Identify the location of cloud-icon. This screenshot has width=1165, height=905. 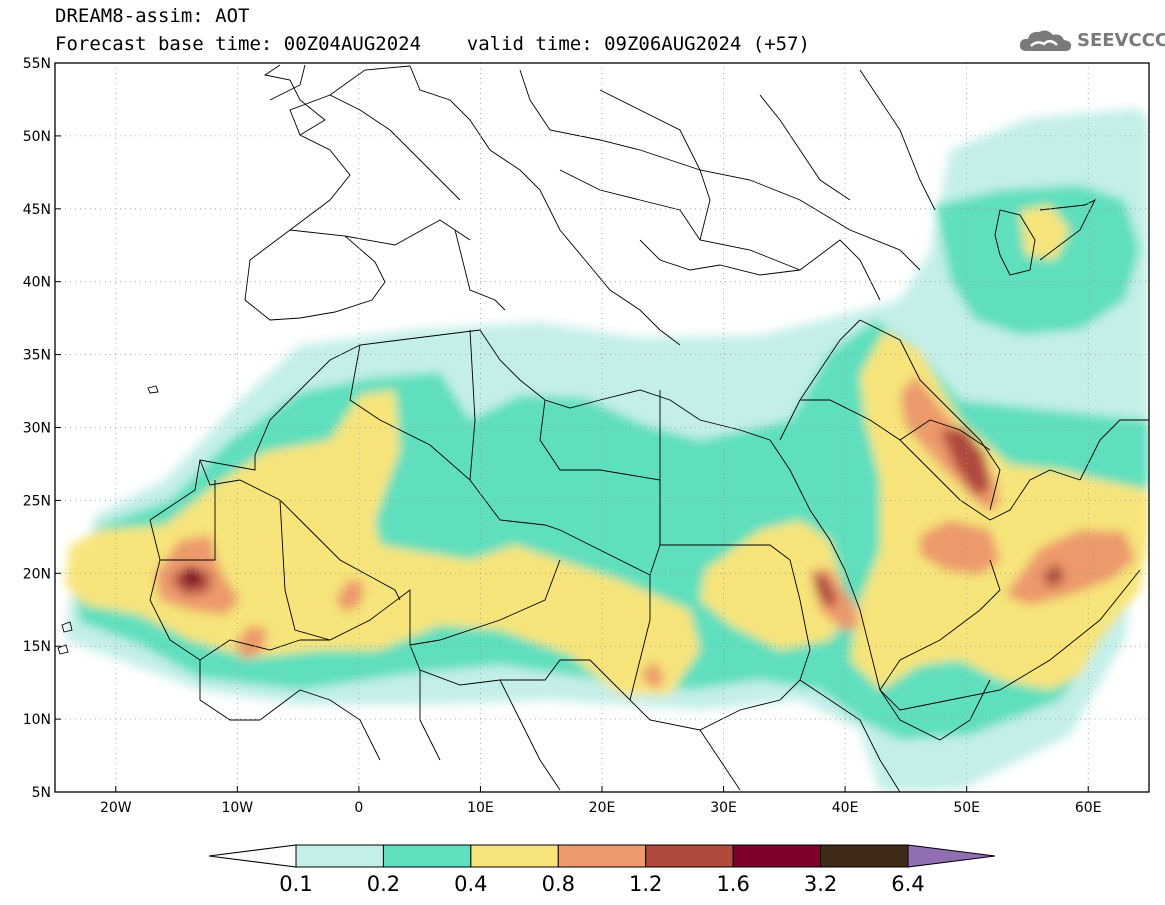
(1045, 41).